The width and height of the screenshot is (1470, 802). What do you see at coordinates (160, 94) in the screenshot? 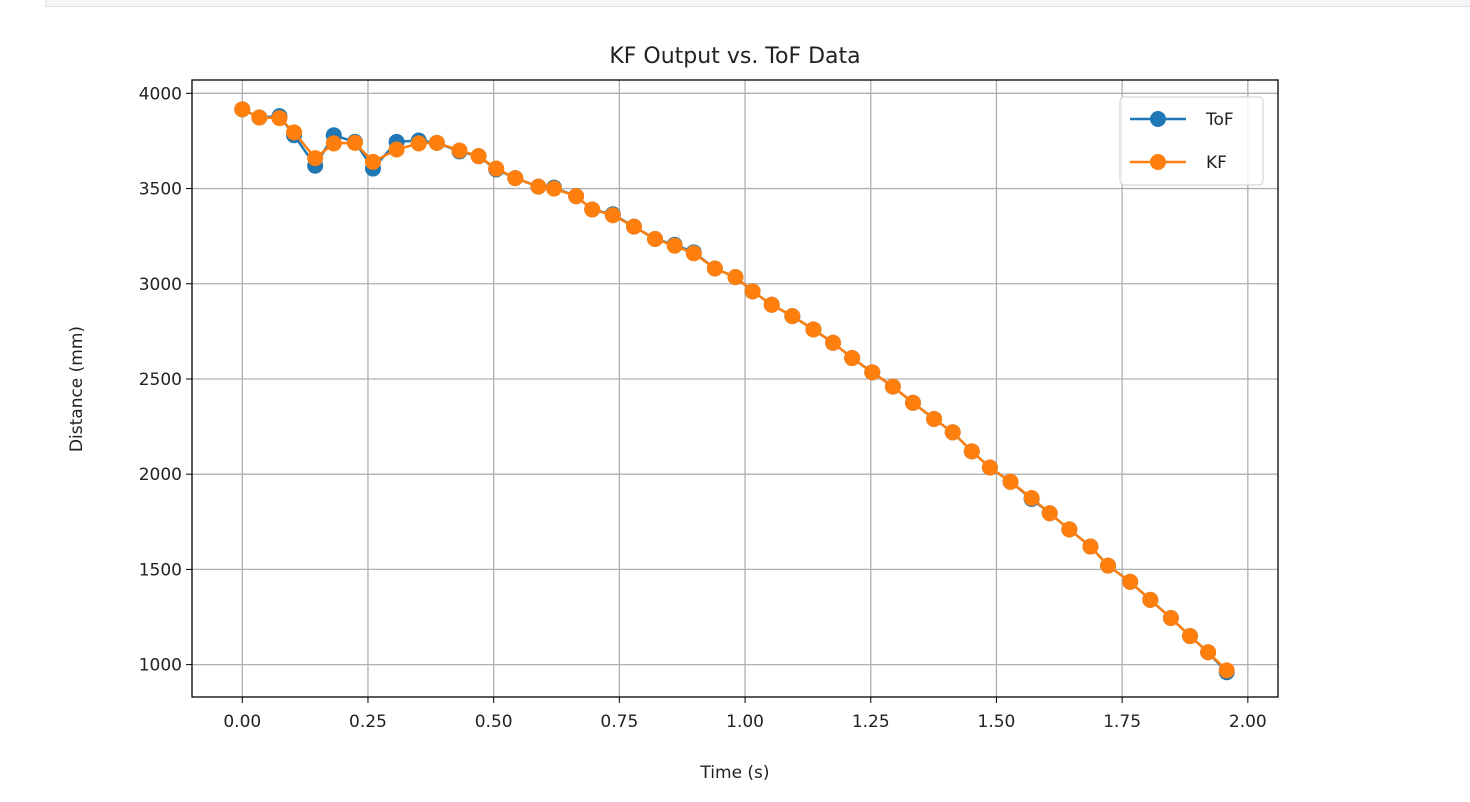
I see `y-tick-label: 4000` at bounding box center [160, 94].